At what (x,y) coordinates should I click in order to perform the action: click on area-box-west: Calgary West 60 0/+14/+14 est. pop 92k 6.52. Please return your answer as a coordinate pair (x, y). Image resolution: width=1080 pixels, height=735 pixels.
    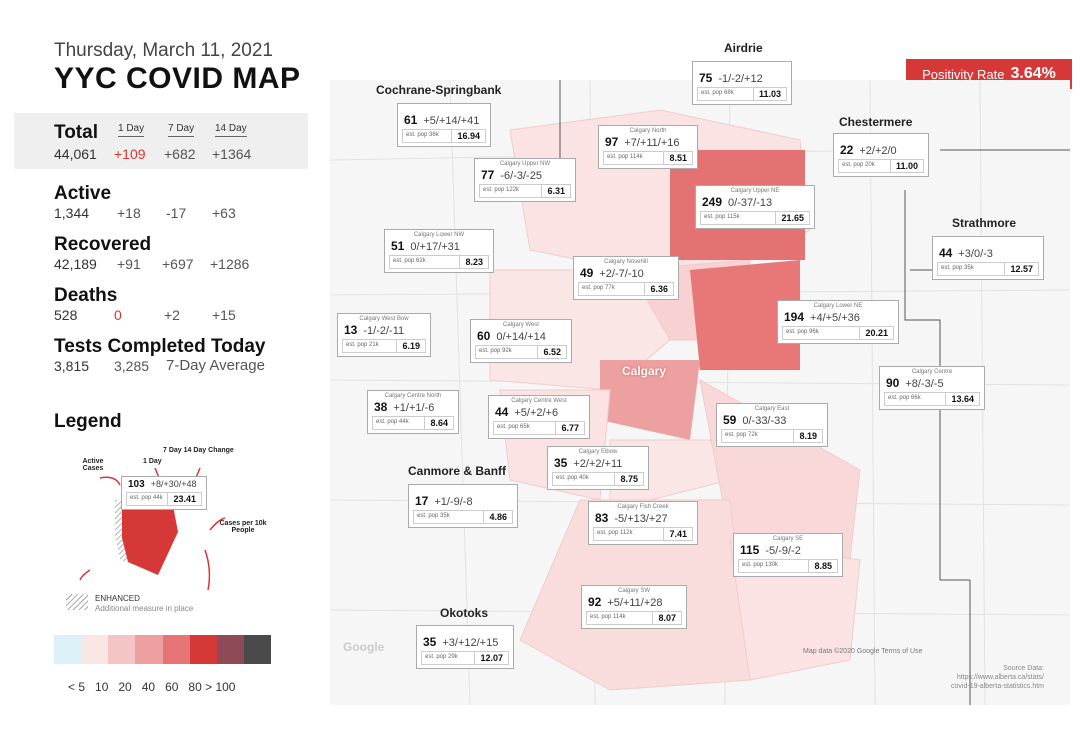
    Looking at the image, I should click on (521, 341).